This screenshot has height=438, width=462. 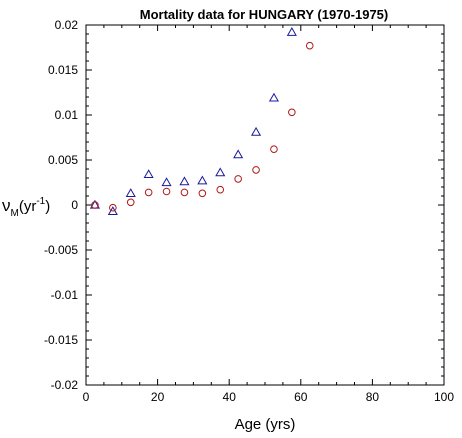 What do you see at coordinates (265, 424) in the screenshot?
I see `x-axis-label: Age (yrs)` at bounding box center [265, 424].